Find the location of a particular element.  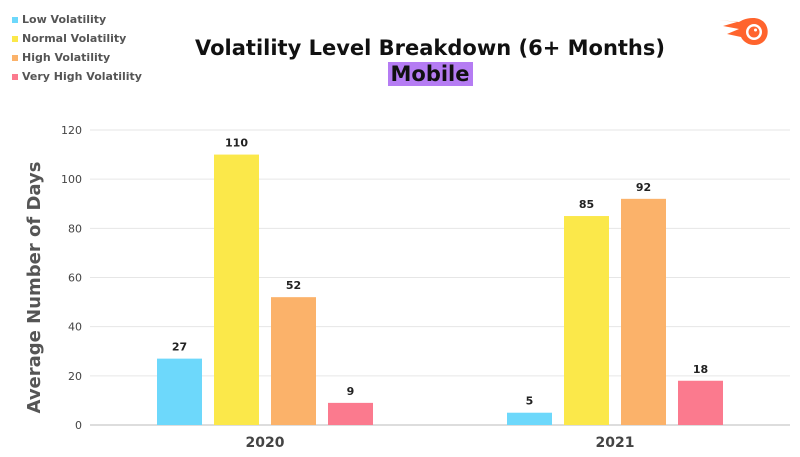

subtitle-text: Mobile is located at coordinates (430, 74).